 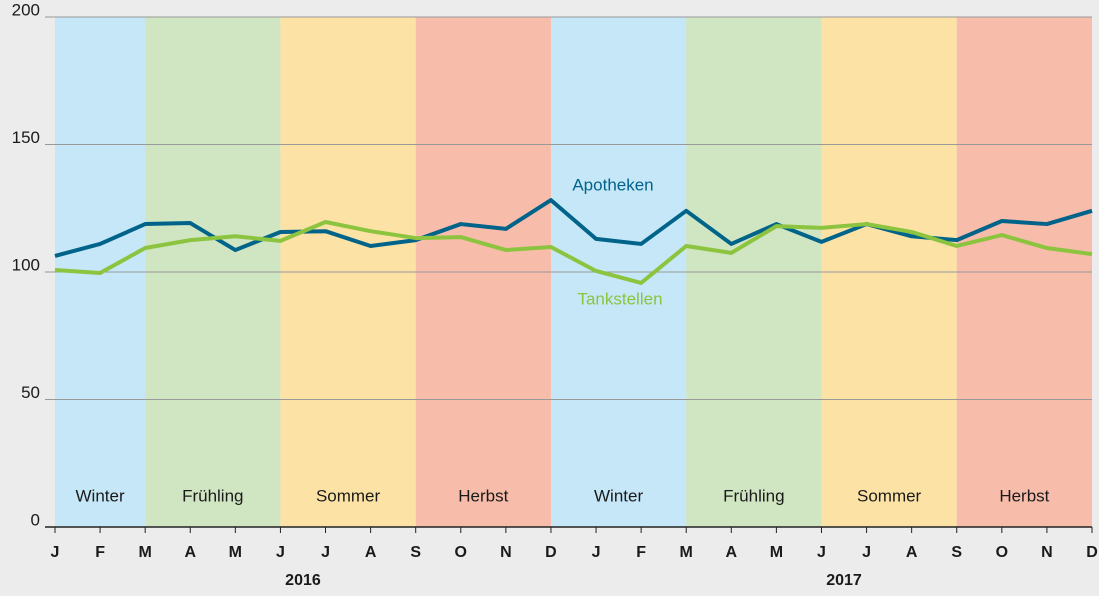 What do you see at coordinates (26, 264) in the screenshot?
I see `y-tick-label: 100` at bounding box center [26, 264].